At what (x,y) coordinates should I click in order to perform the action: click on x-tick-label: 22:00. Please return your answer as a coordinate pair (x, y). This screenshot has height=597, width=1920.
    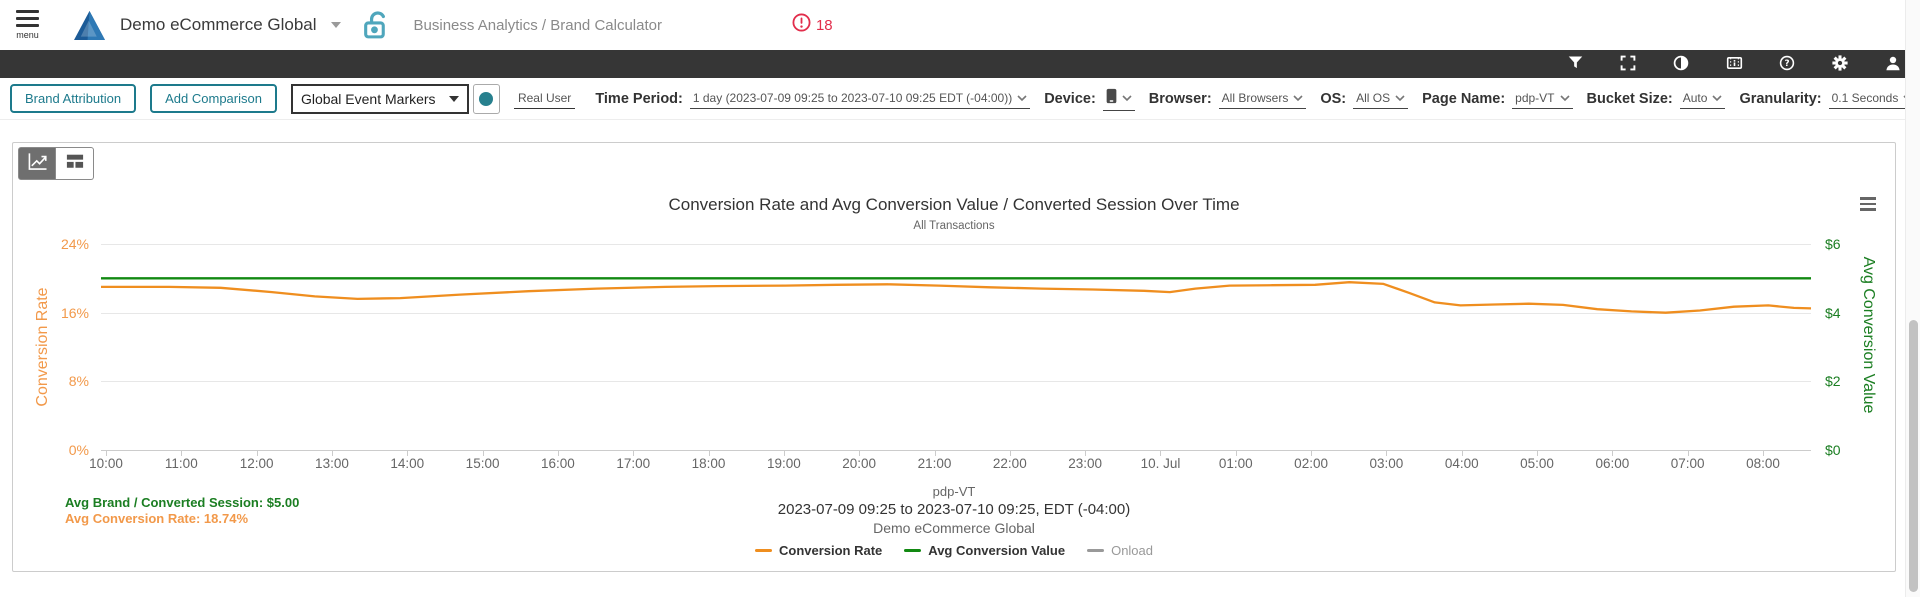
    Looking at the image, I should click on (1009, 463).